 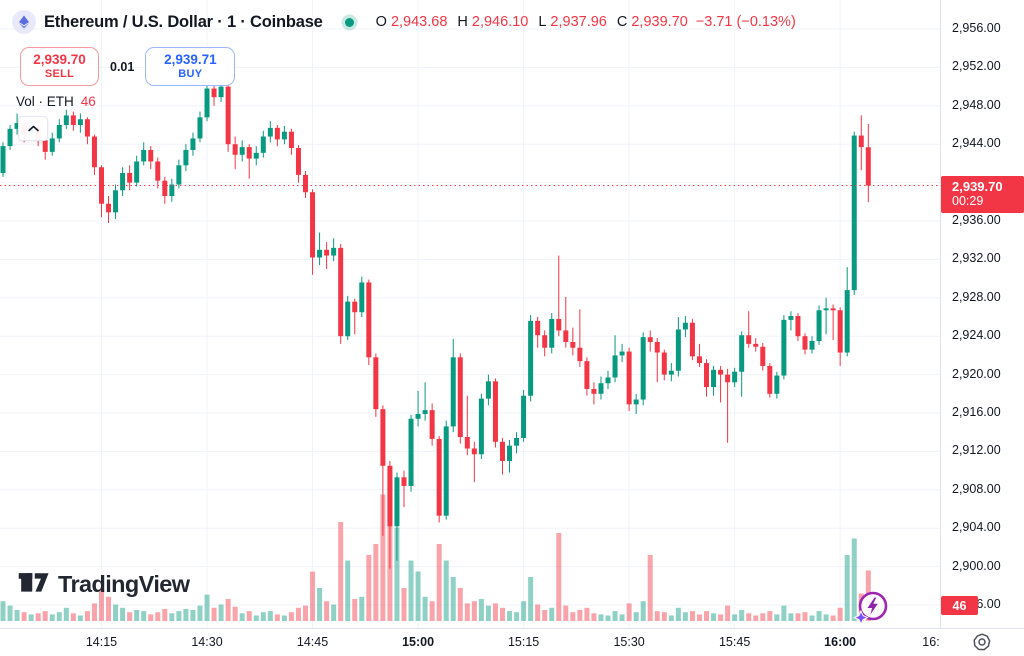 I want to click on buy-button: 2,939.71 BUY, so click(x=190, y=66).